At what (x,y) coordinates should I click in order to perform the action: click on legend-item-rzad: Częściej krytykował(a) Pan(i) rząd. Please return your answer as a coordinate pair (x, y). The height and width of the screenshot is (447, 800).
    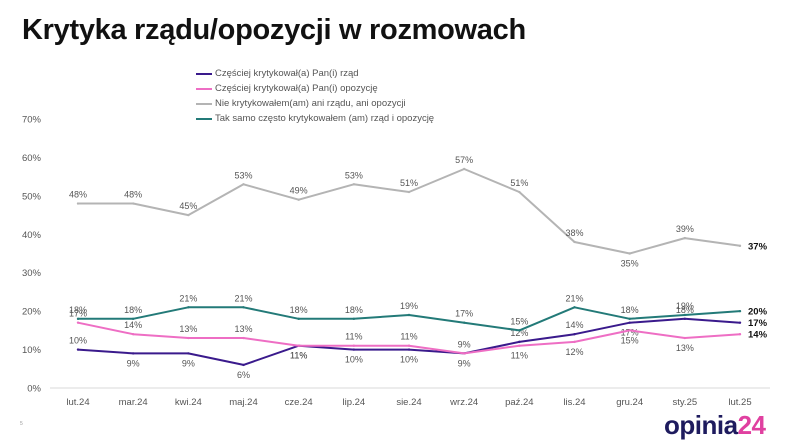
    Looking at the image, I should click on (315, 73).